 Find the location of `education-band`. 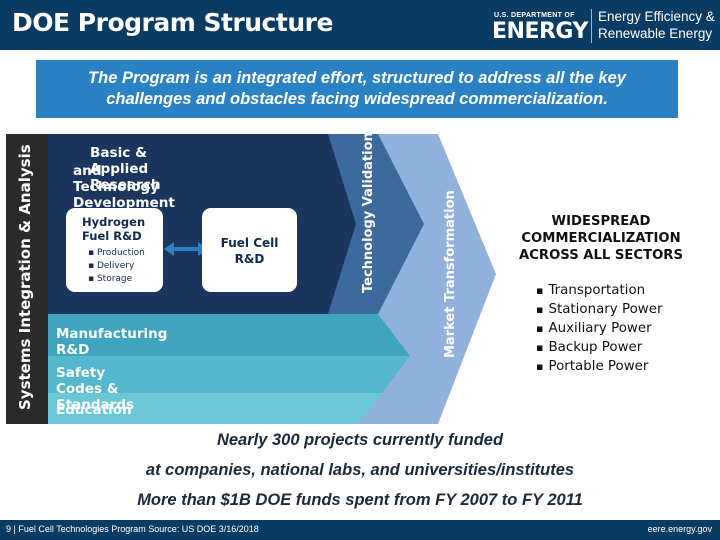

education-band is located at coordinates (215, 408).